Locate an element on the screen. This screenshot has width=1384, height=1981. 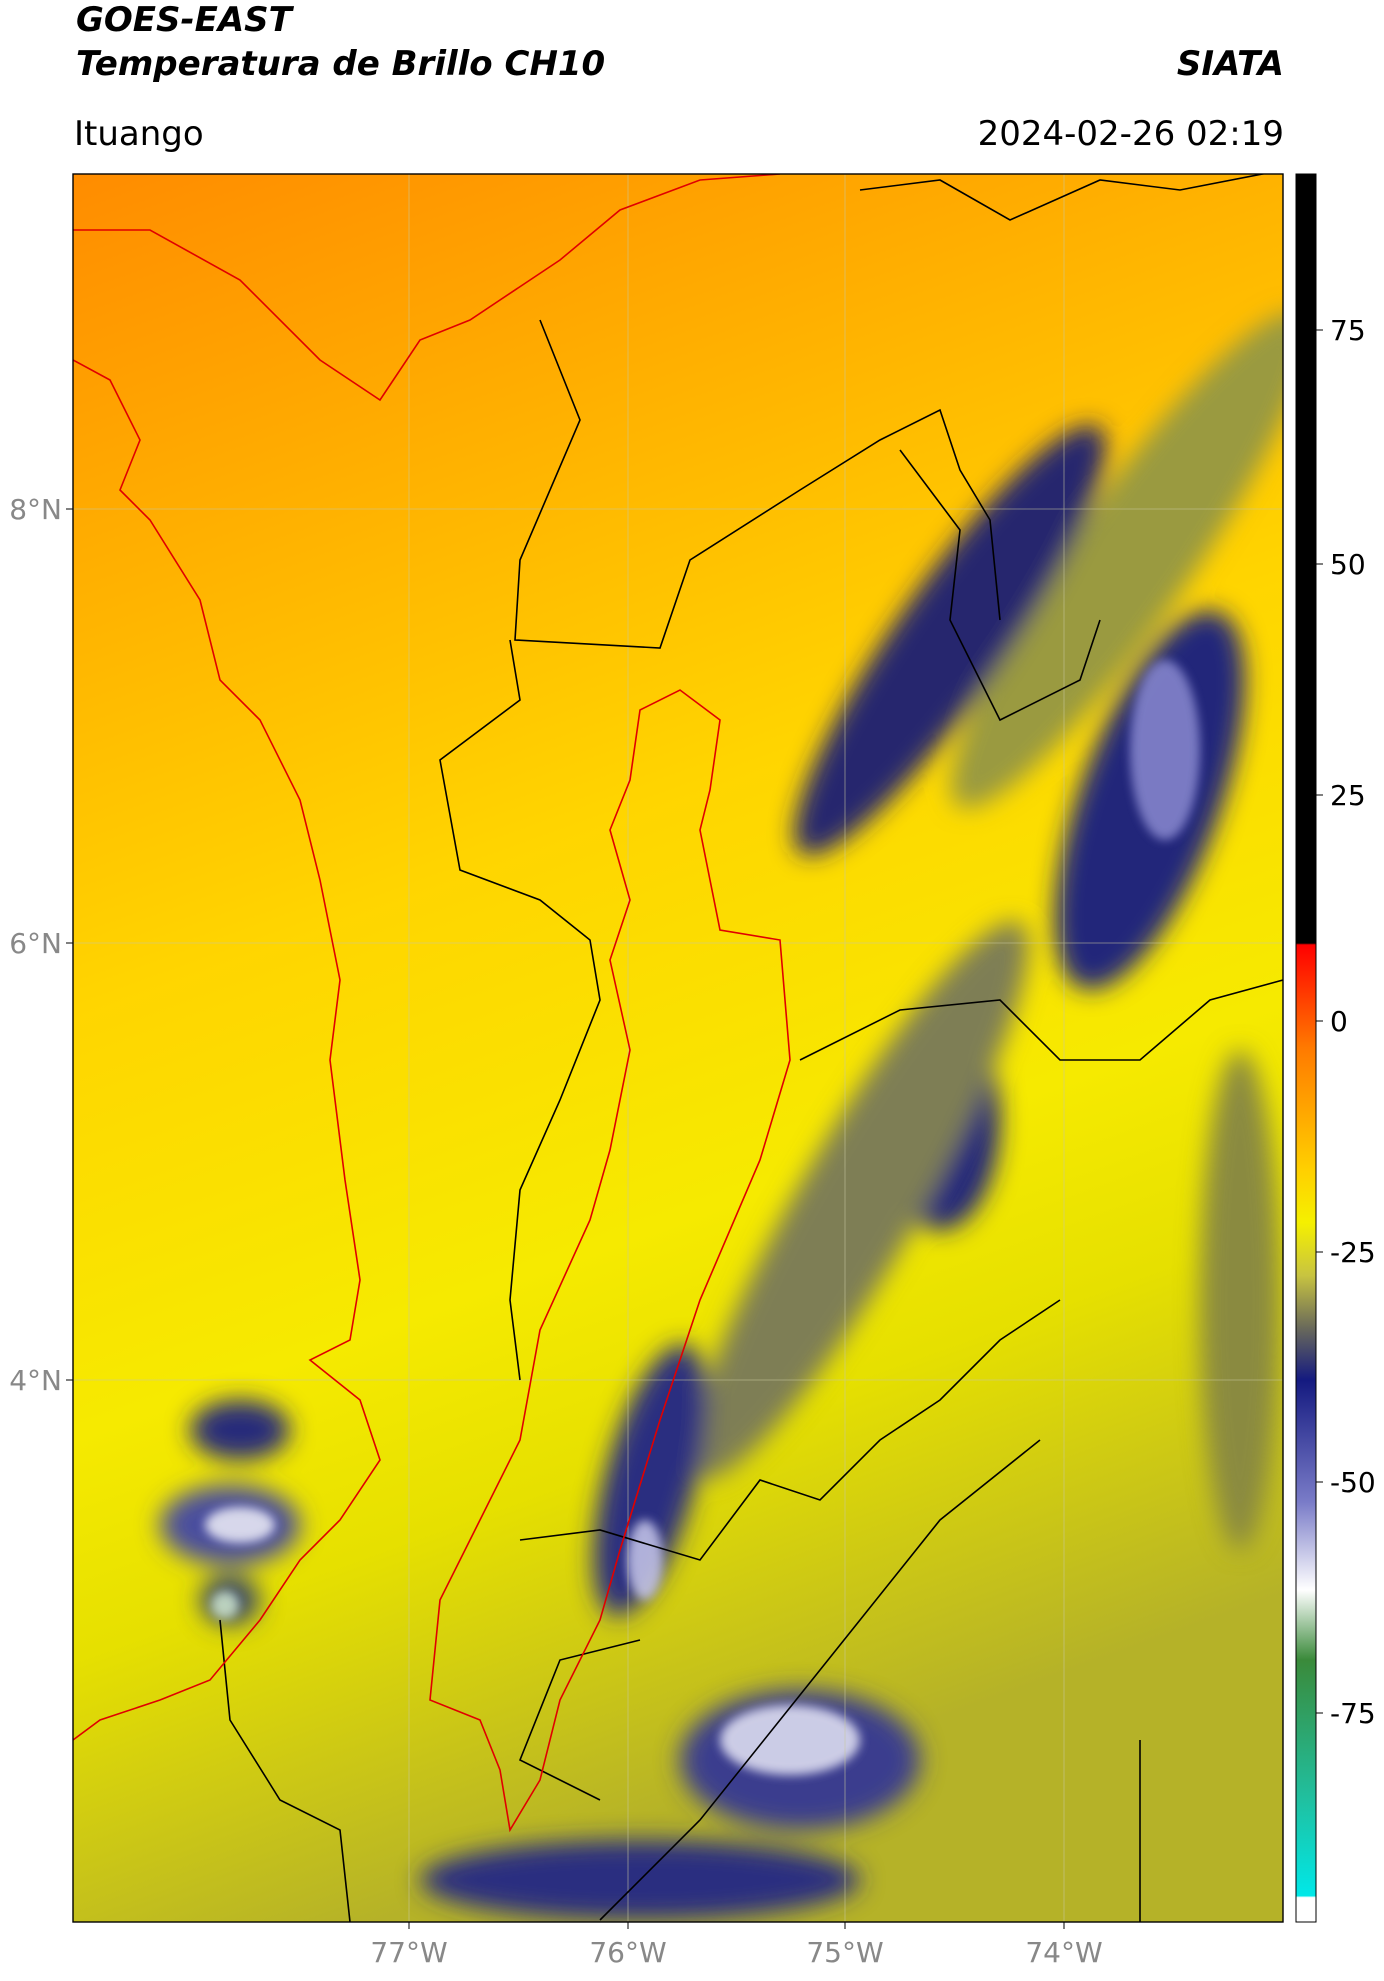
colorbar-label: 25 is located at coordinates (1348, 795).